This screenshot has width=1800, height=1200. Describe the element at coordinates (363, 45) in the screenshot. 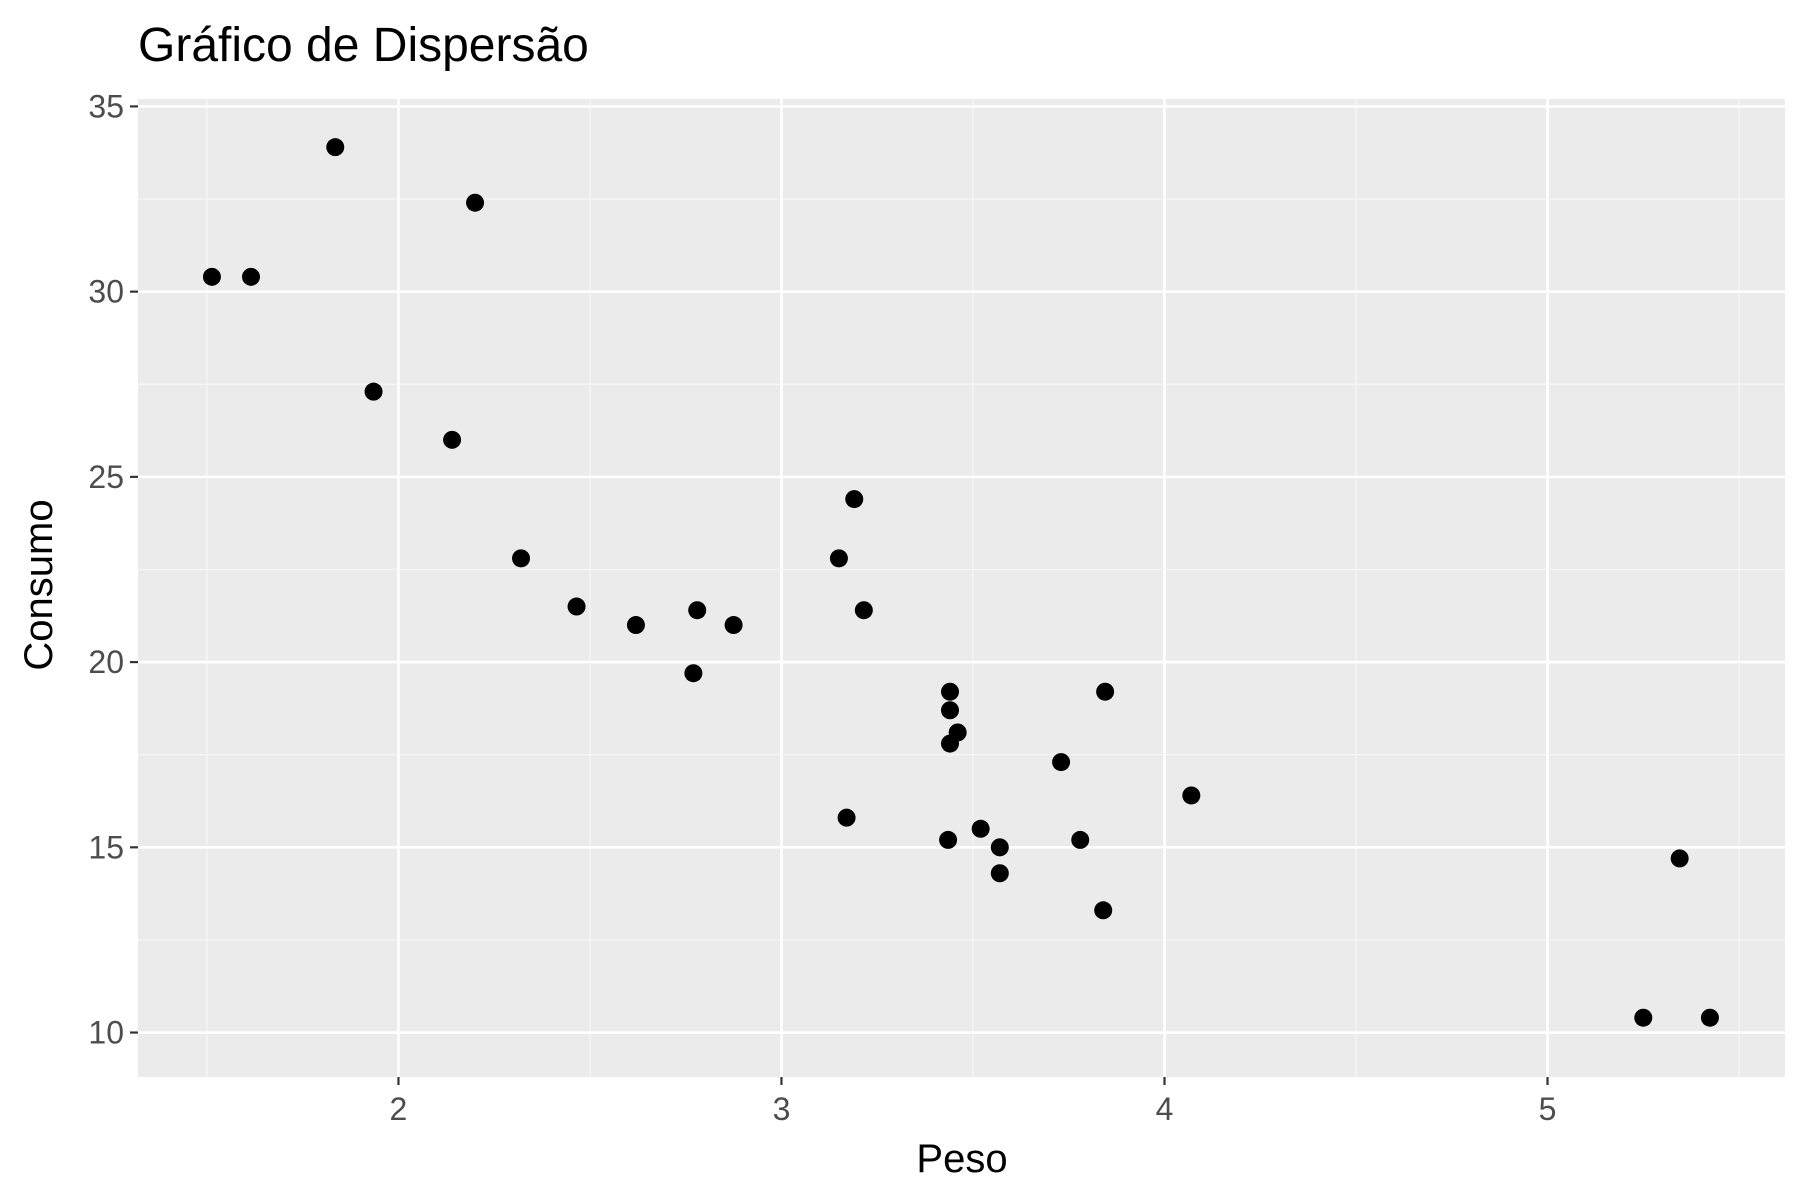

I see `chart-title: Gráfico de Dispersão` at that location.